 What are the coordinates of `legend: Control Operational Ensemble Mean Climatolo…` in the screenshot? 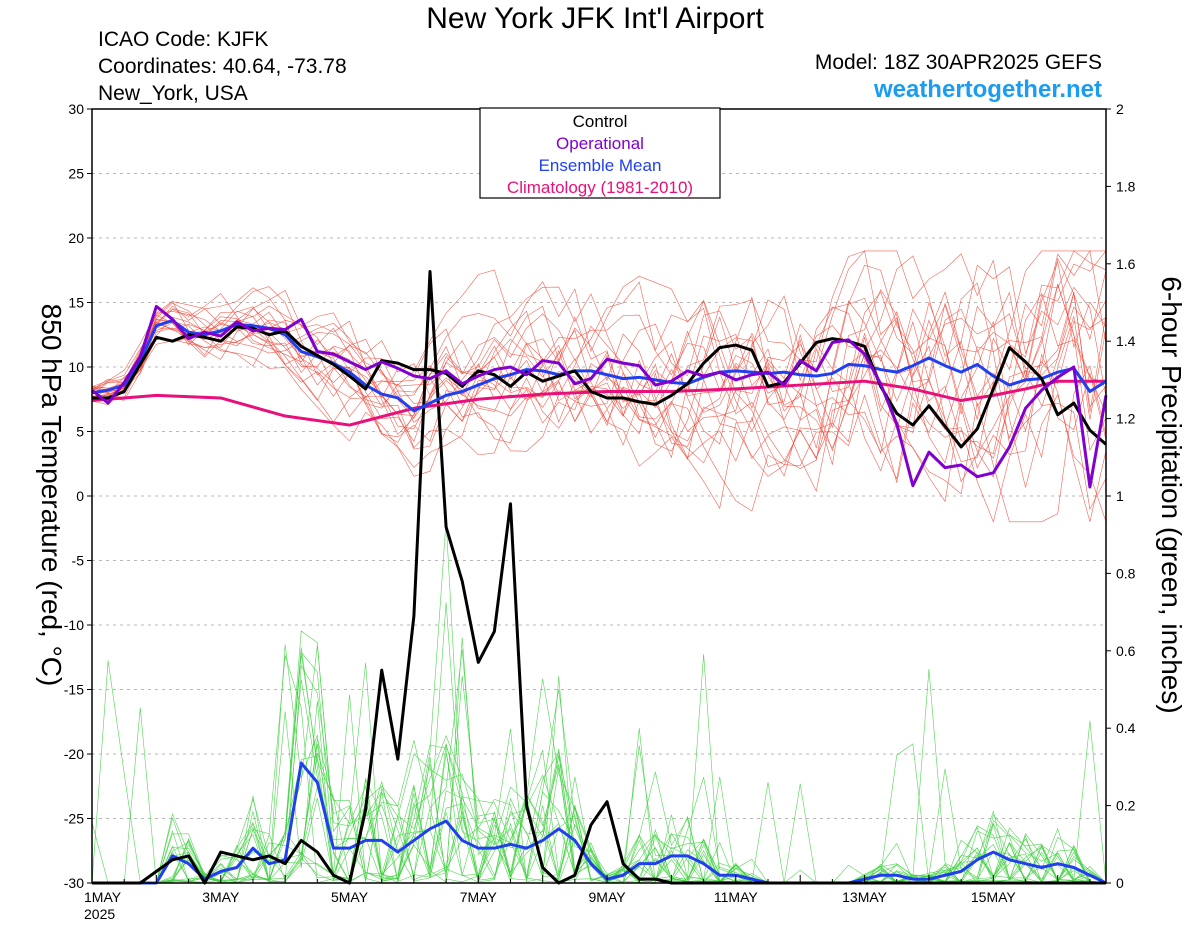 It's located at (600, 153).